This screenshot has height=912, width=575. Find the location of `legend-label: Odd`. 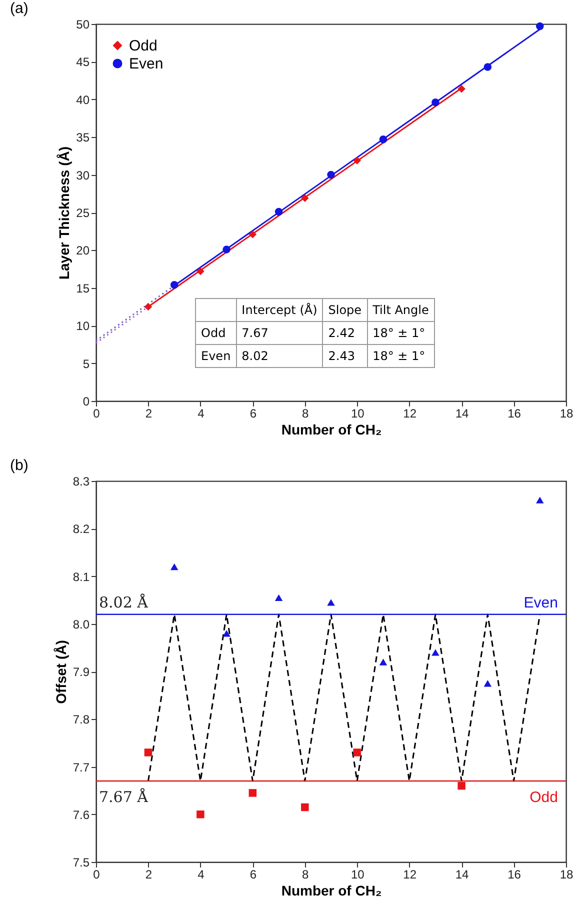

legend-label: Odd is located at coordinates (143, 46).